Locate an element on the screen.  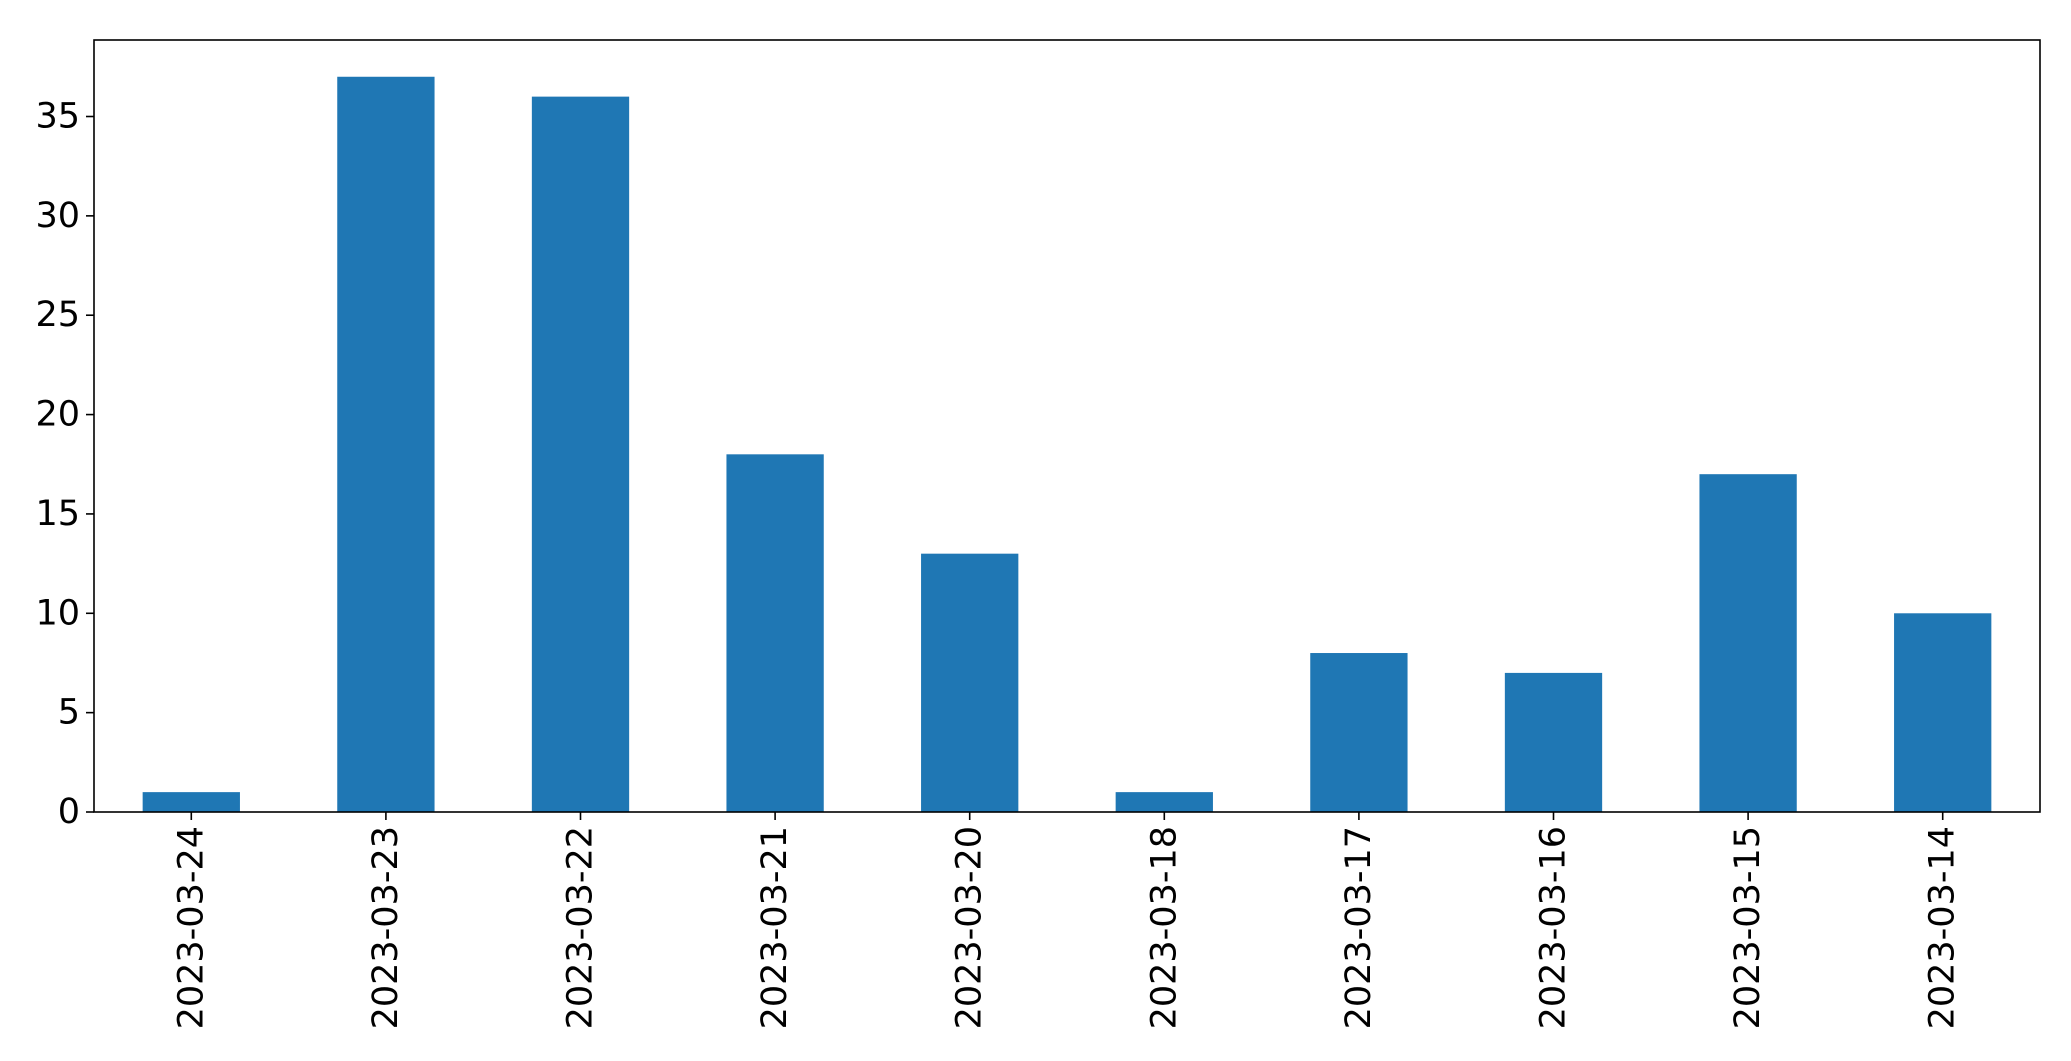
y-tick-label: 20 is located at coordinates (57, 415).